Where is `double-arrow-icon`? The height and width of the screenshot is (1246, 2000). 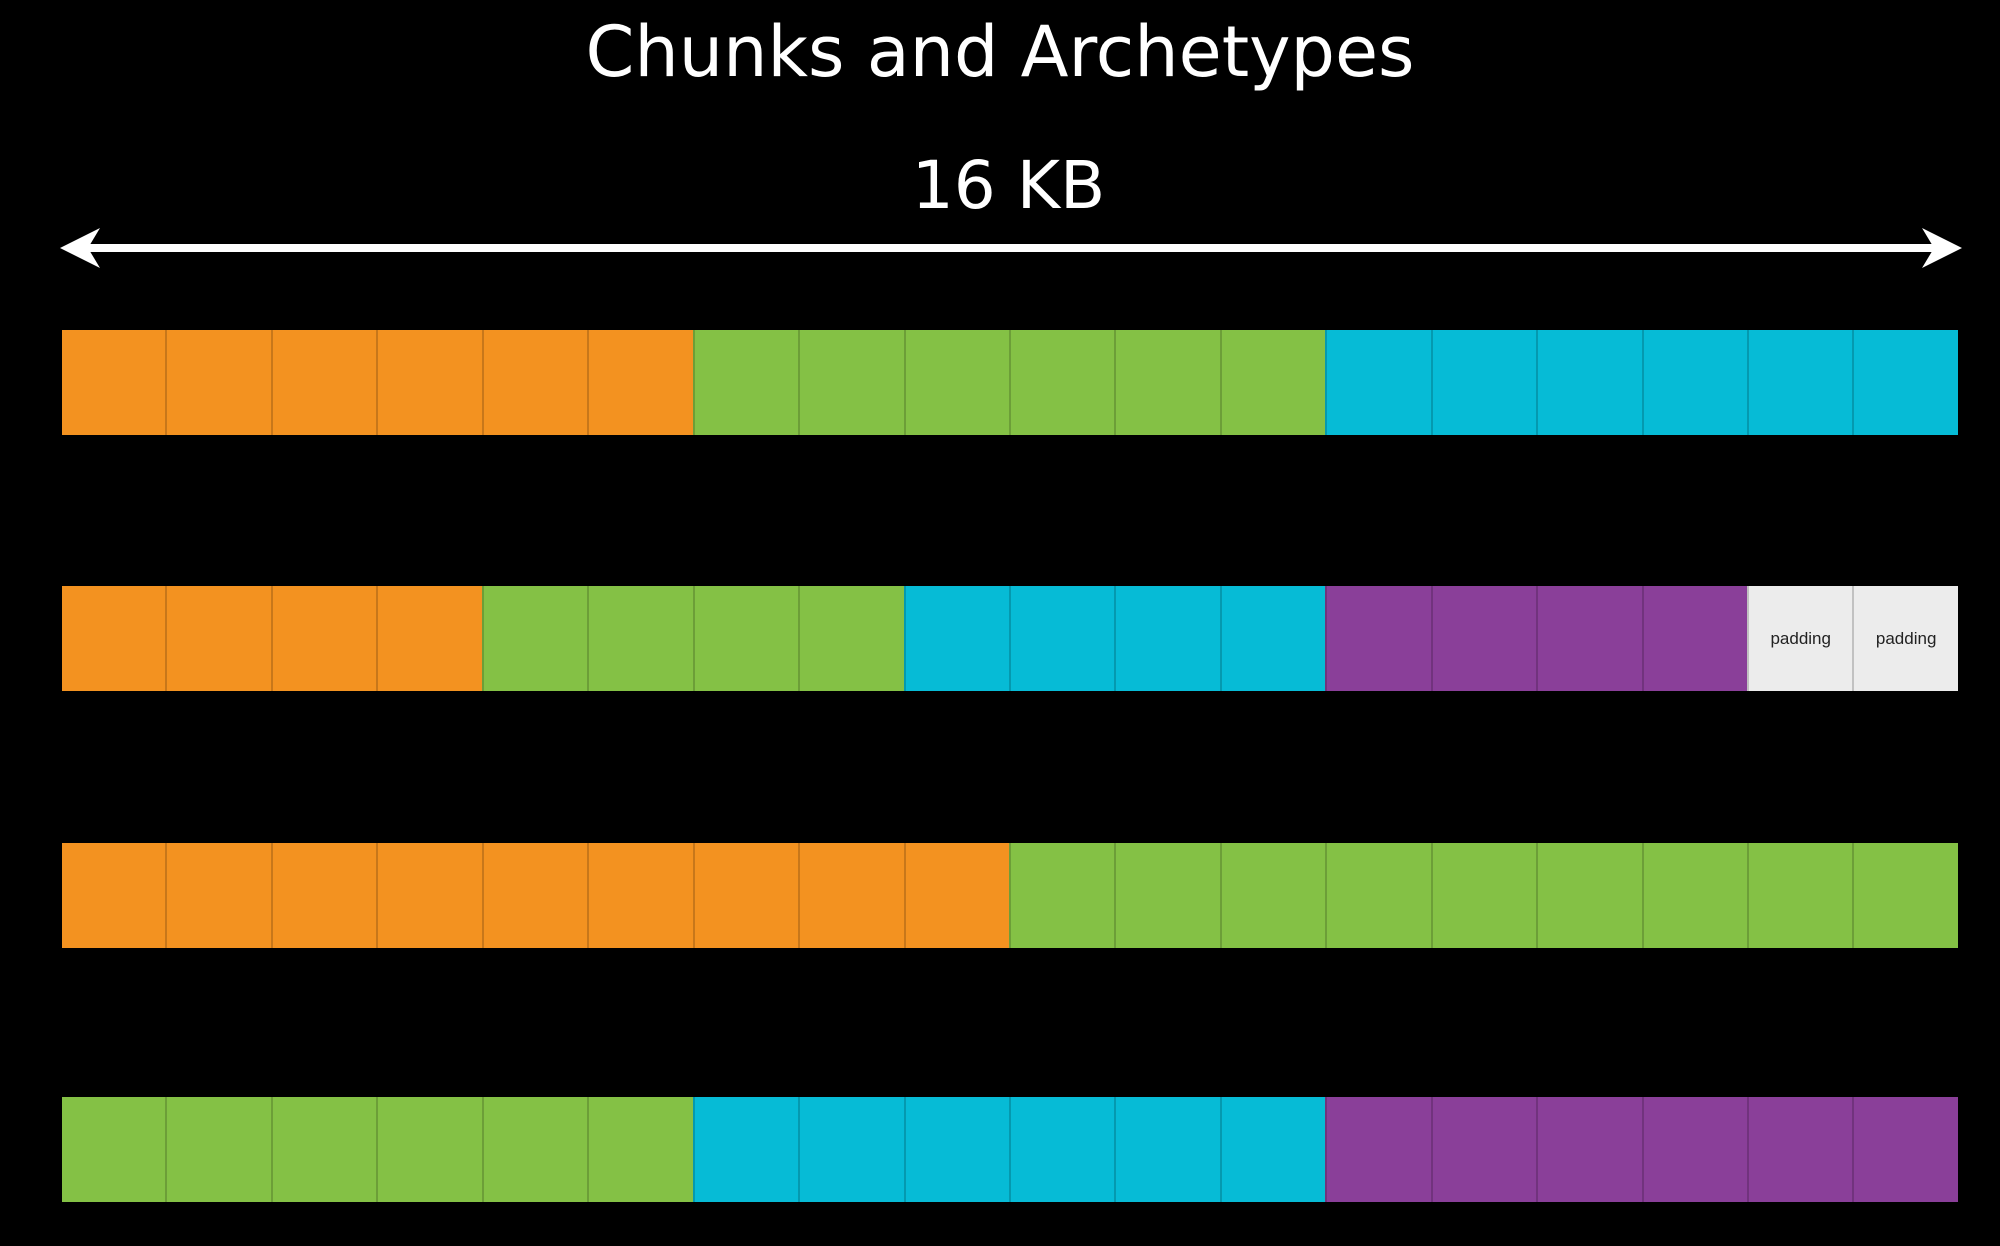
double-arrow-icon is located at coordinates (1011, 248).